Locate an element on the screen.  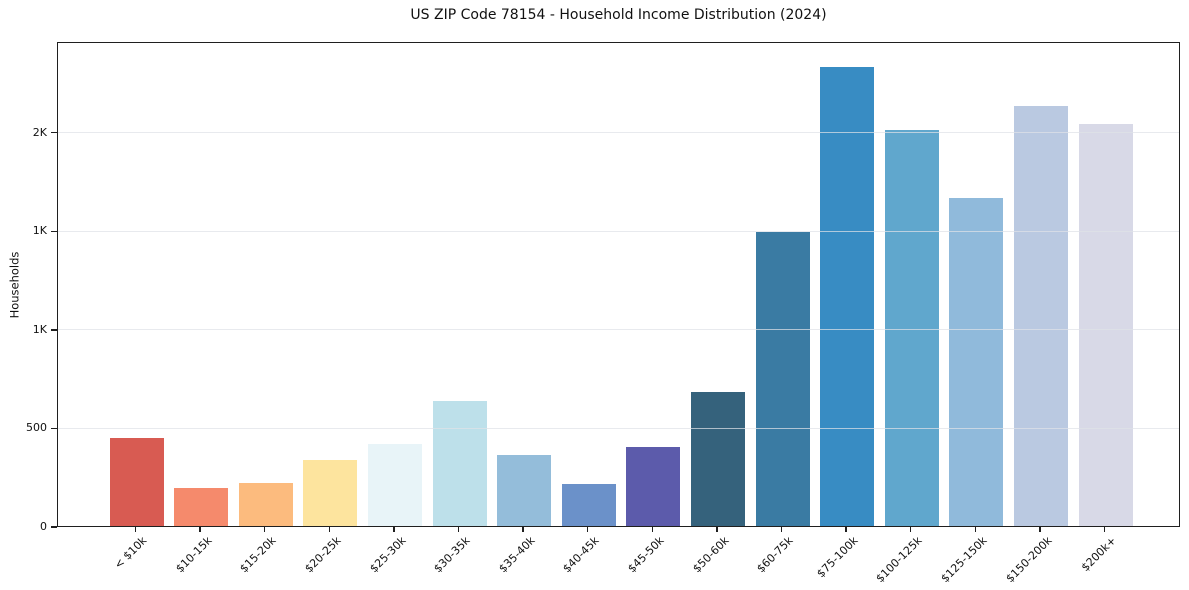
x-tick-label-text: $20-25k is located at coordinates (323, 555).